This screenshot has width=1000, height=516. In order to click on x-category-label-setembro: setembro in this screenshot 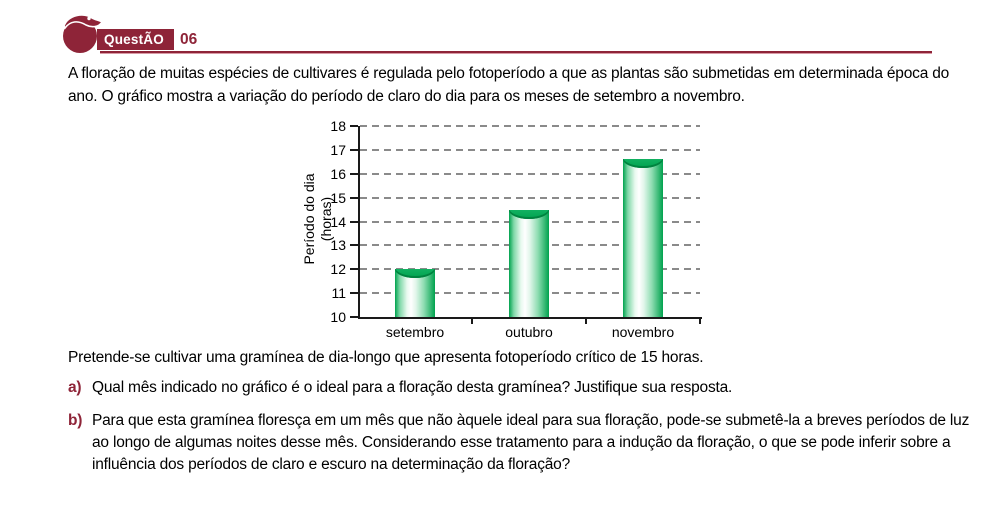, I will do `click(415, 332)`.